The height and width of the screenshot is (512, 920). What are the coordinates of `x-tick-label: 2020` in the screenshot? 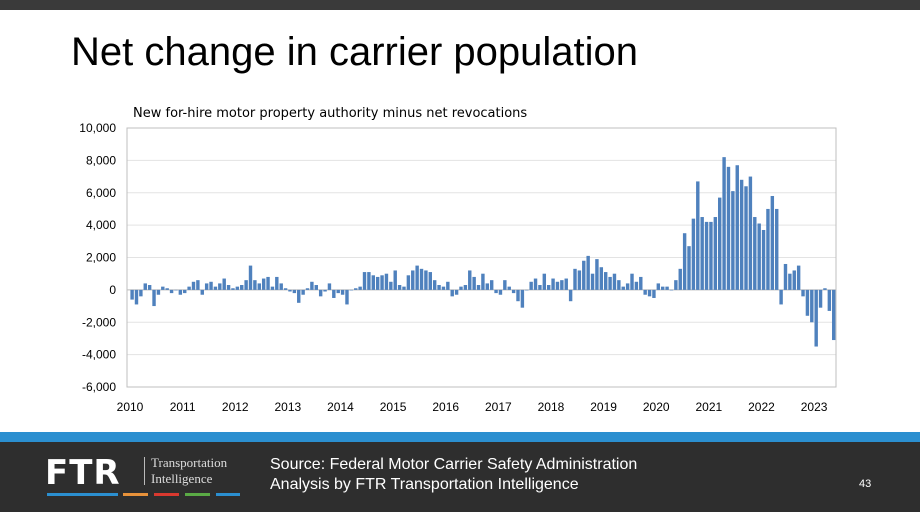 It's located at (656, 407).